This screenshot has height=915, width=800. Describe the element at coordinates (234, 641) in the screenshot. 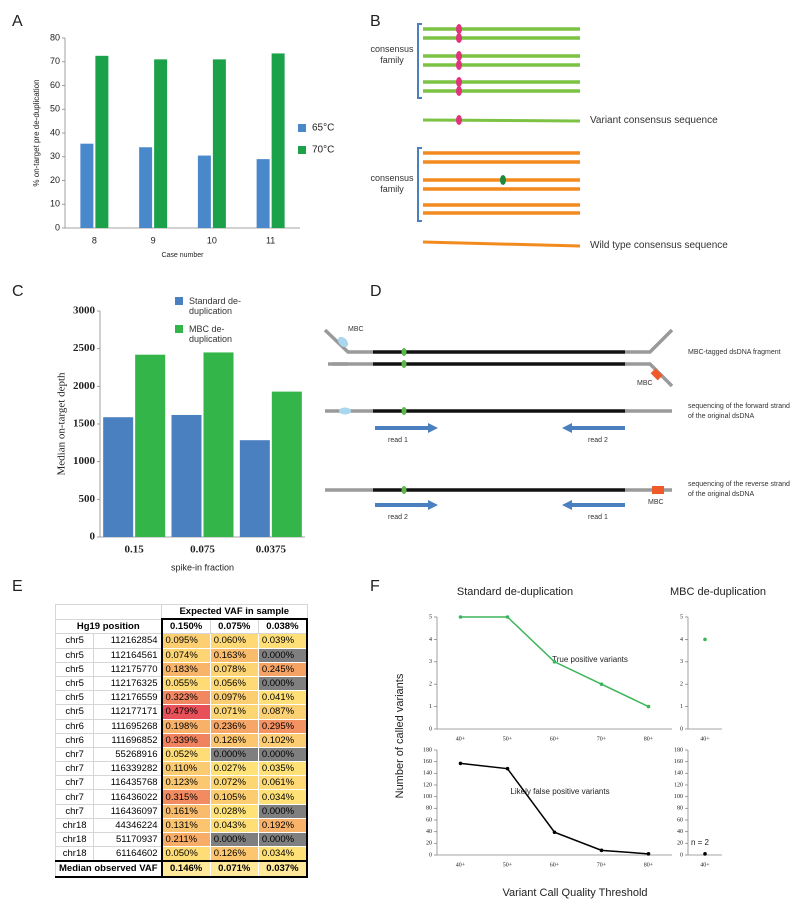

I see `table-cell: 0.060%` at that location.